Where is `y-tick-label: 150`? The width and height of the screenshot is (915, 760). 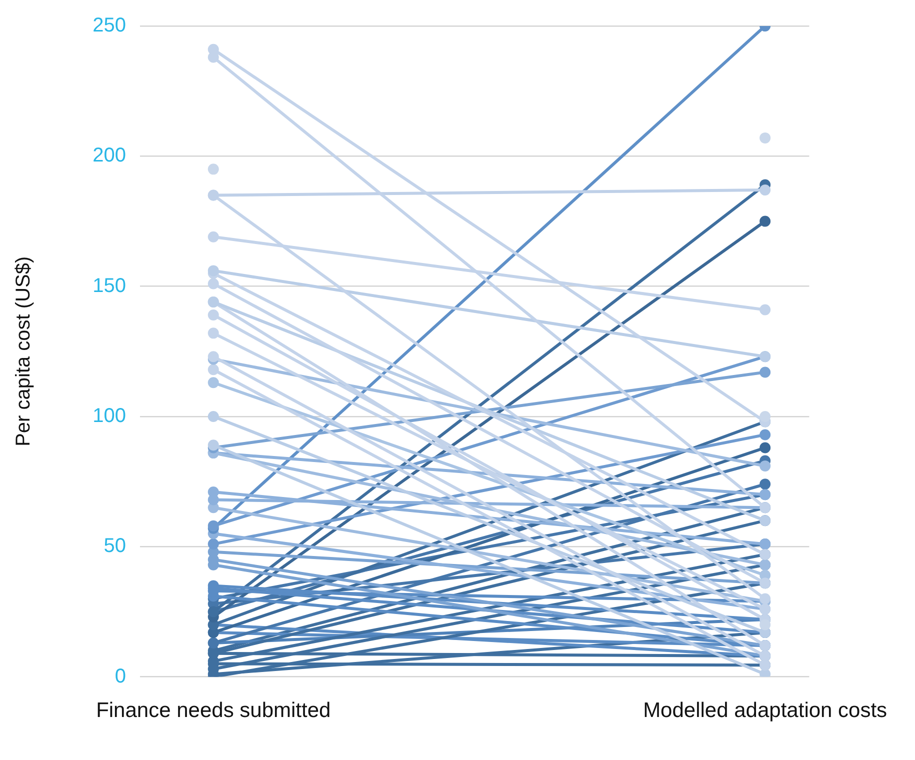 y-tick-label: 150 is located at coordinates (109, 285).